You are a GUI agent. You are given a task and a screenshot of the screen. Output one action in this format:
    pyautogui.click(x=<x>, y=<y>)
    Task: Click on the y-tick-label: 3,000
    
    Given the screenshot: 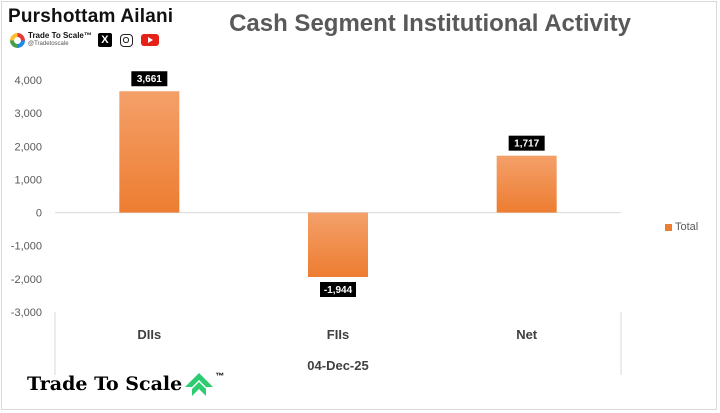 What is the action you would take?
    pyautogui.click(x=28, y=114)
    